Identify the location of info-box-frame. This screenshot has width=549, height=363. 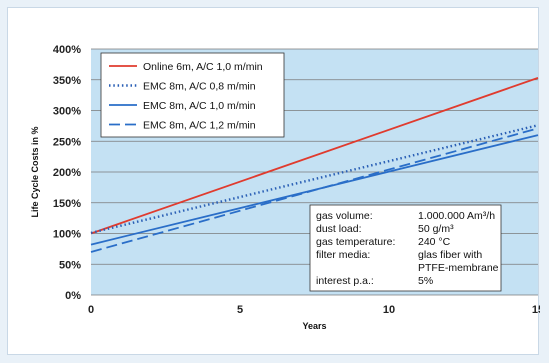
(405, 248).